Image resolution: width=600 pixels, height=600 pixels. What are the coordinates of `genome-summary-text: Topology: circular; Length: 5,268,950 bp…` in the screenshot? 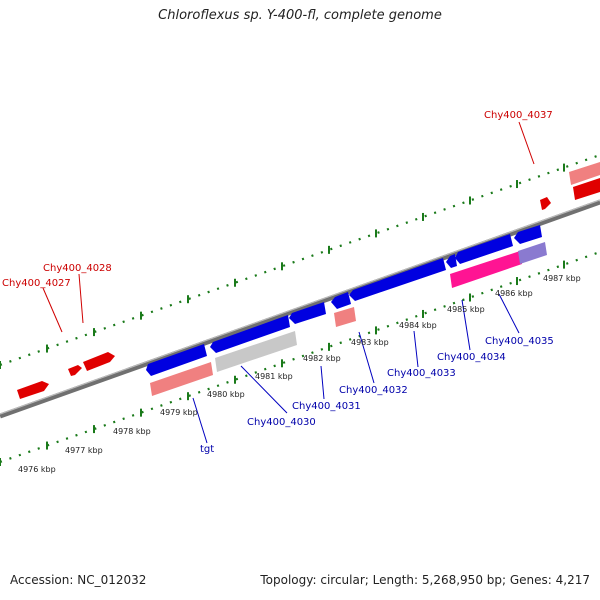 It's located at (425, 580).